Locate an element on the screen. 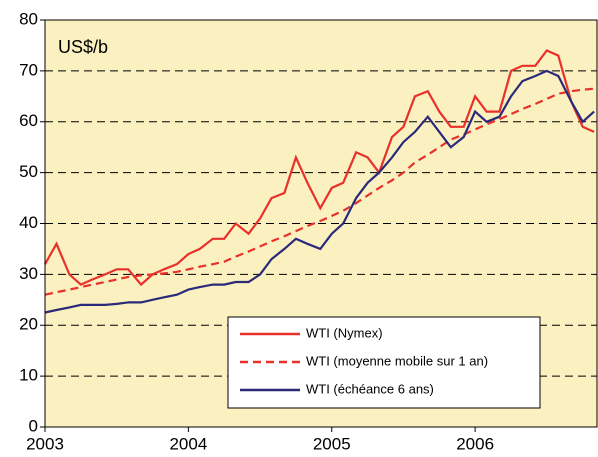  x-tick-label: 2004 is located at coordinates (188, 443).